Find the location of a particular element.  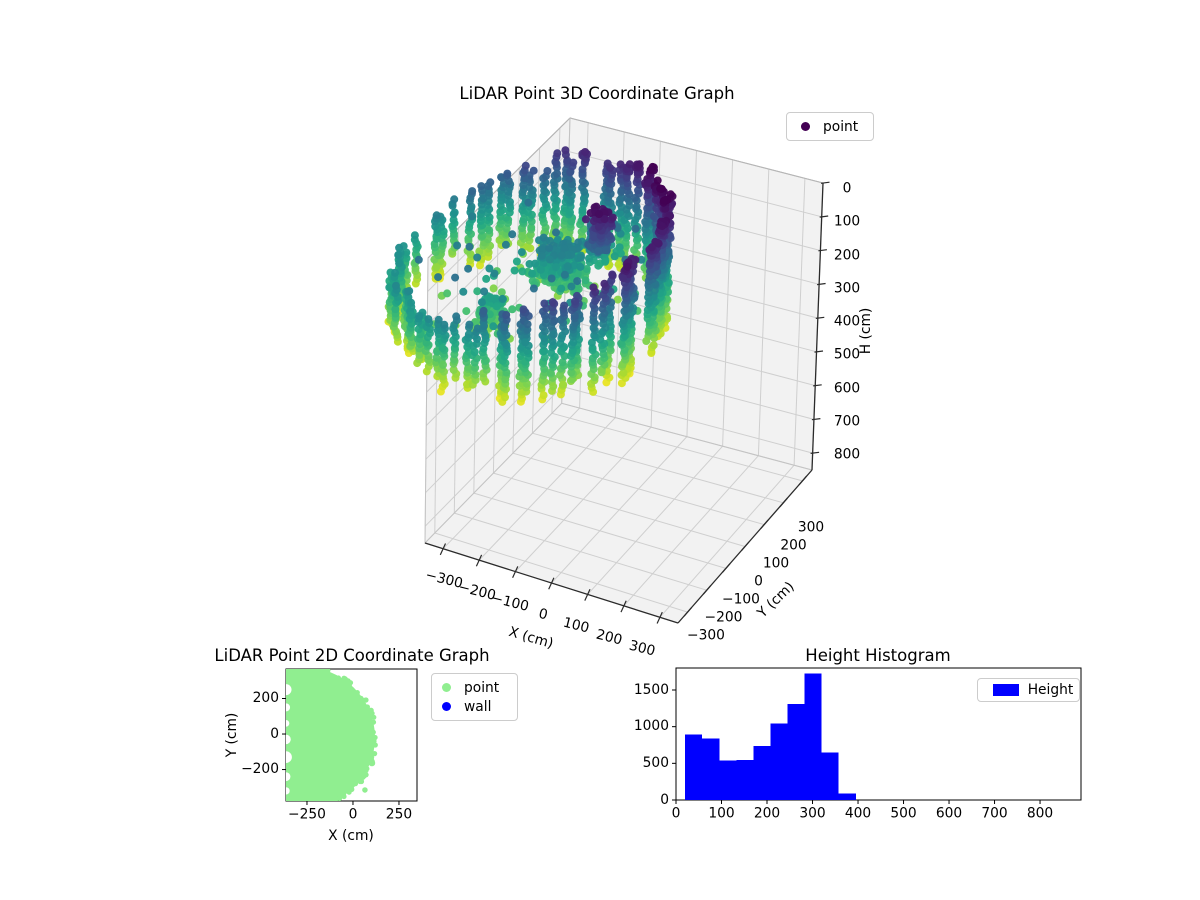

plot3d-y-tick-label: 300 is located at coordinates (811, 527).